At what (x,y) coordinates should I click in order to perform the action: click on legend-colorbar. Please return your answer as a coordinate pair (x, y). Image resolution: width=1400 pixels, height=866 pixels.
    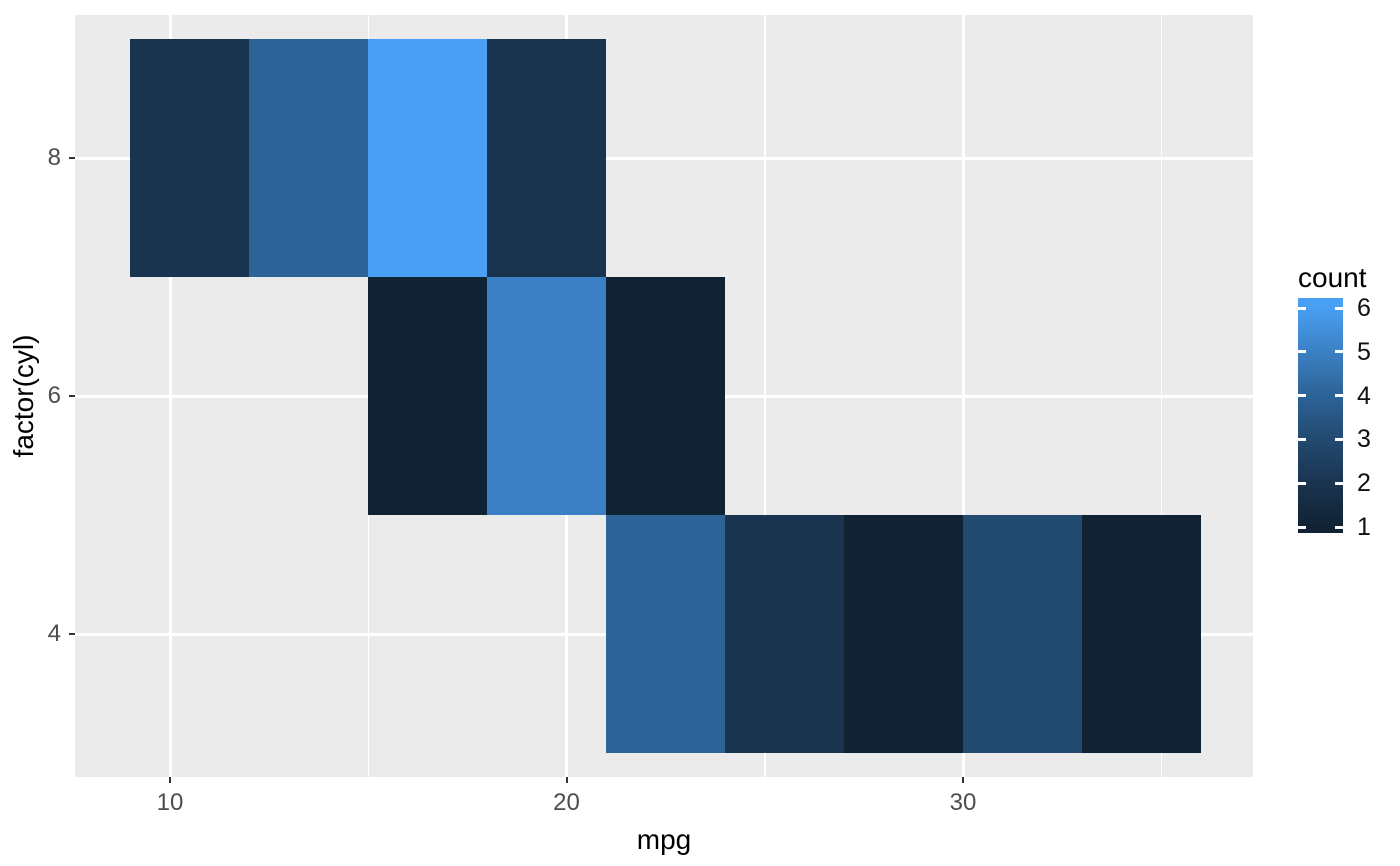
    Looking at the image, I should click on (1320, 415).